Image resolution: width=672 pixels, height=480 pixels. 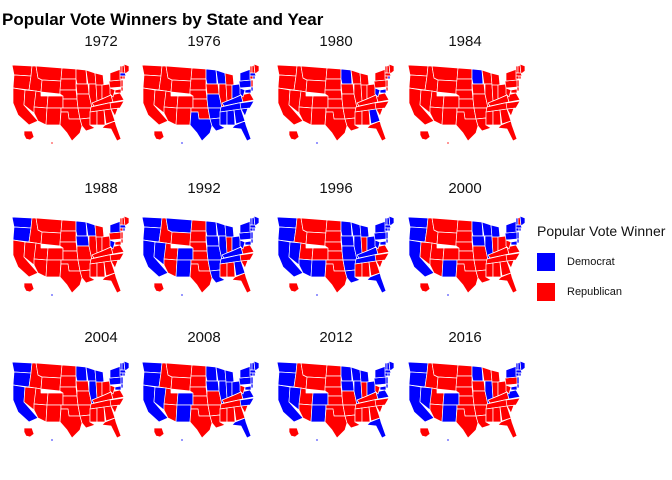 What do you see at coordinates (464, 370) in the screenshot?
I see `state-nd` at bounding box center [464, 370].